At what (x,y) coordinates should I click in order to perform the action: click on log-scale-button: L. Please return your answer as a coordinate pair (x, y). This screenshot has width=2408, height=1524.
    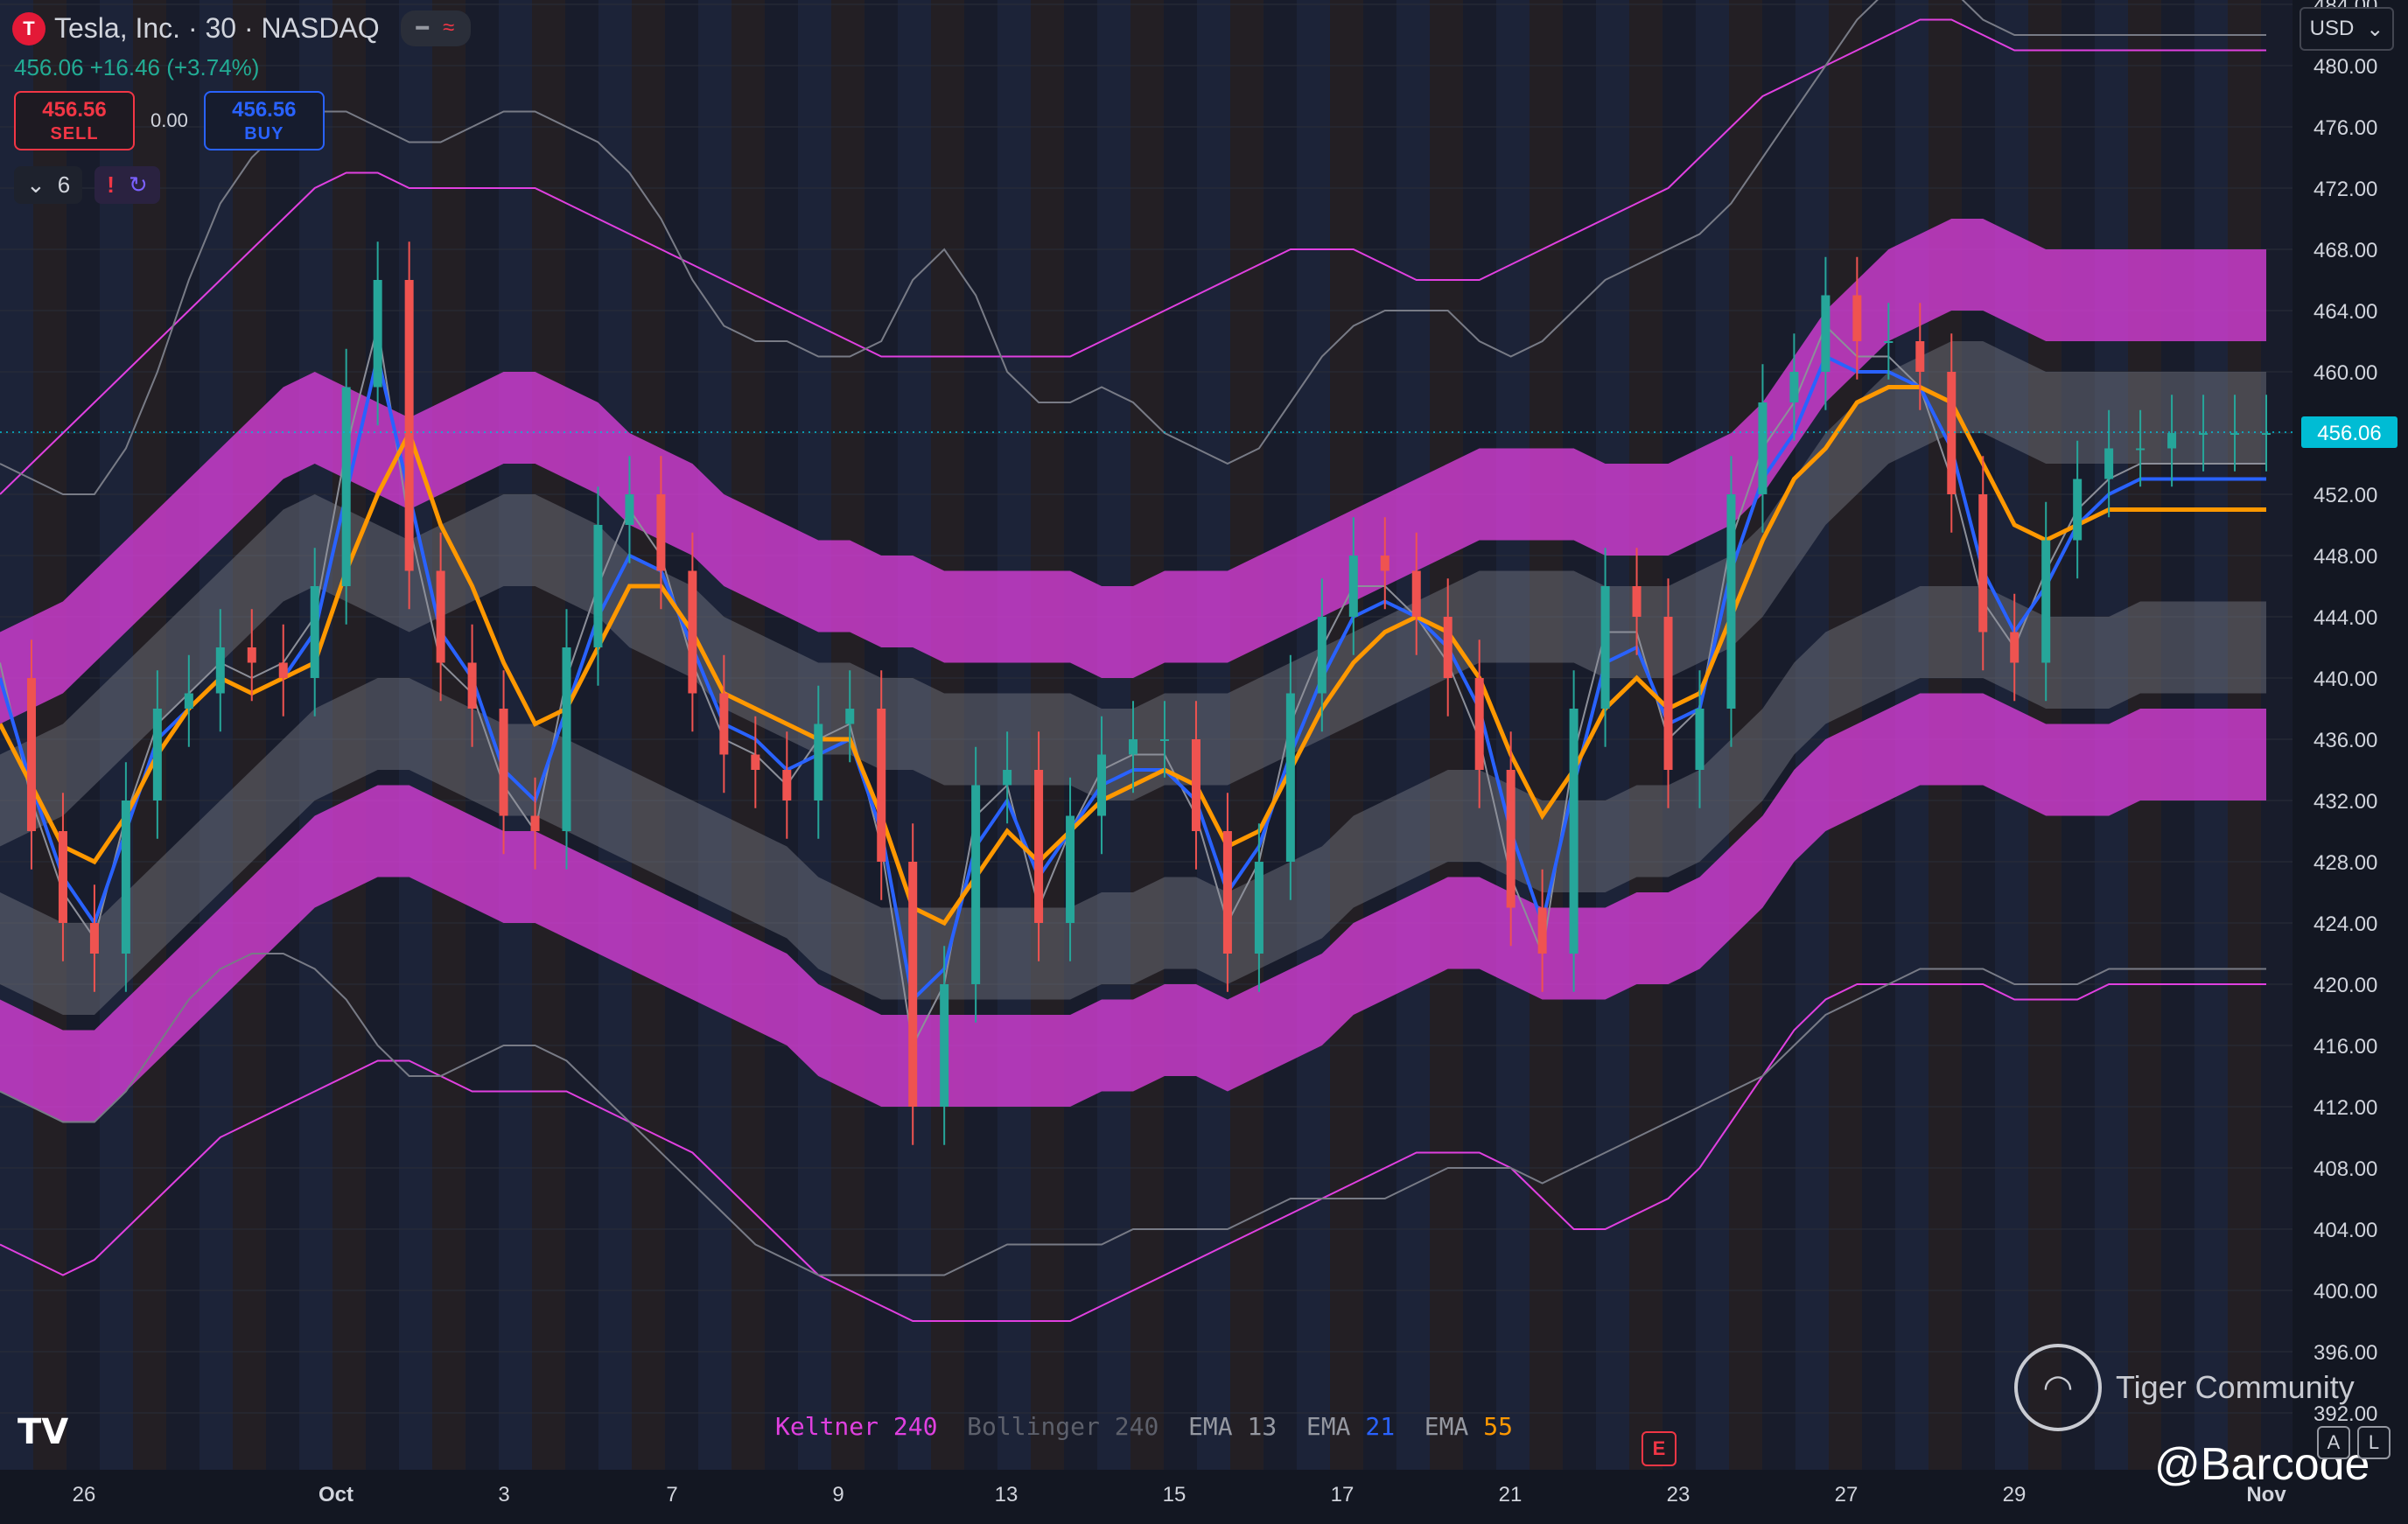
    Looking at the image, I should click on (2373, 1442).